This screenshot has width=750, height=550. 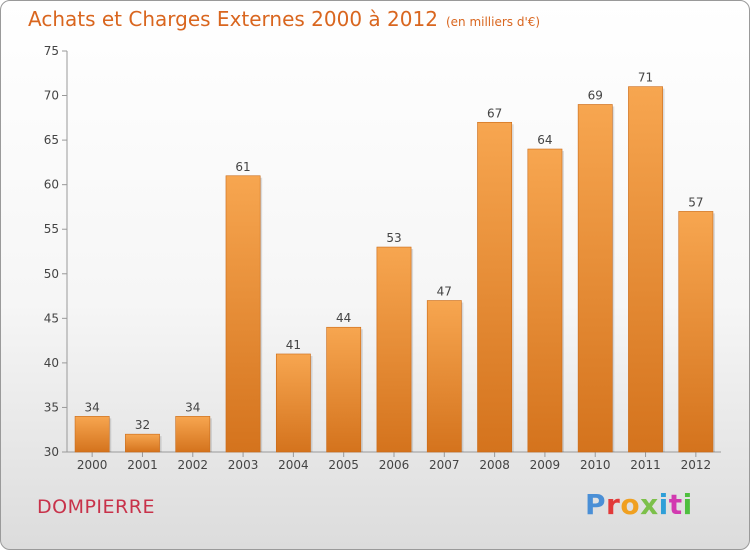 I want to click on value-label-2004: 41, so click(x=293, y=345).